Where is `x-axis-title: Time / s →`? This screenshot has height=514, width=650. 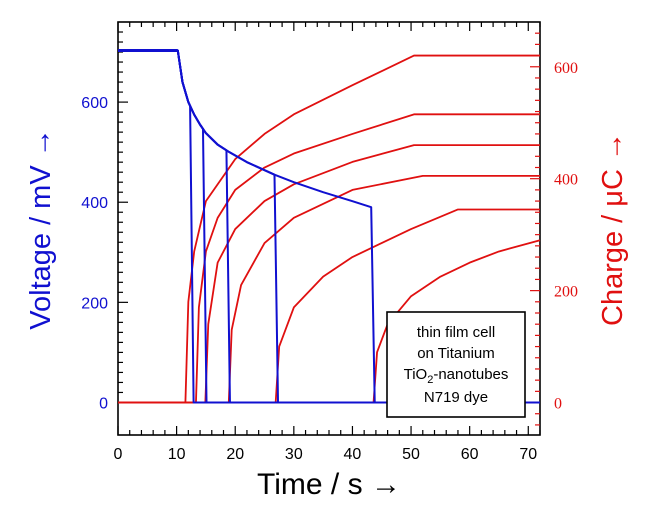
x-axis-title: Time / s → is located at coordinates (329, 484).